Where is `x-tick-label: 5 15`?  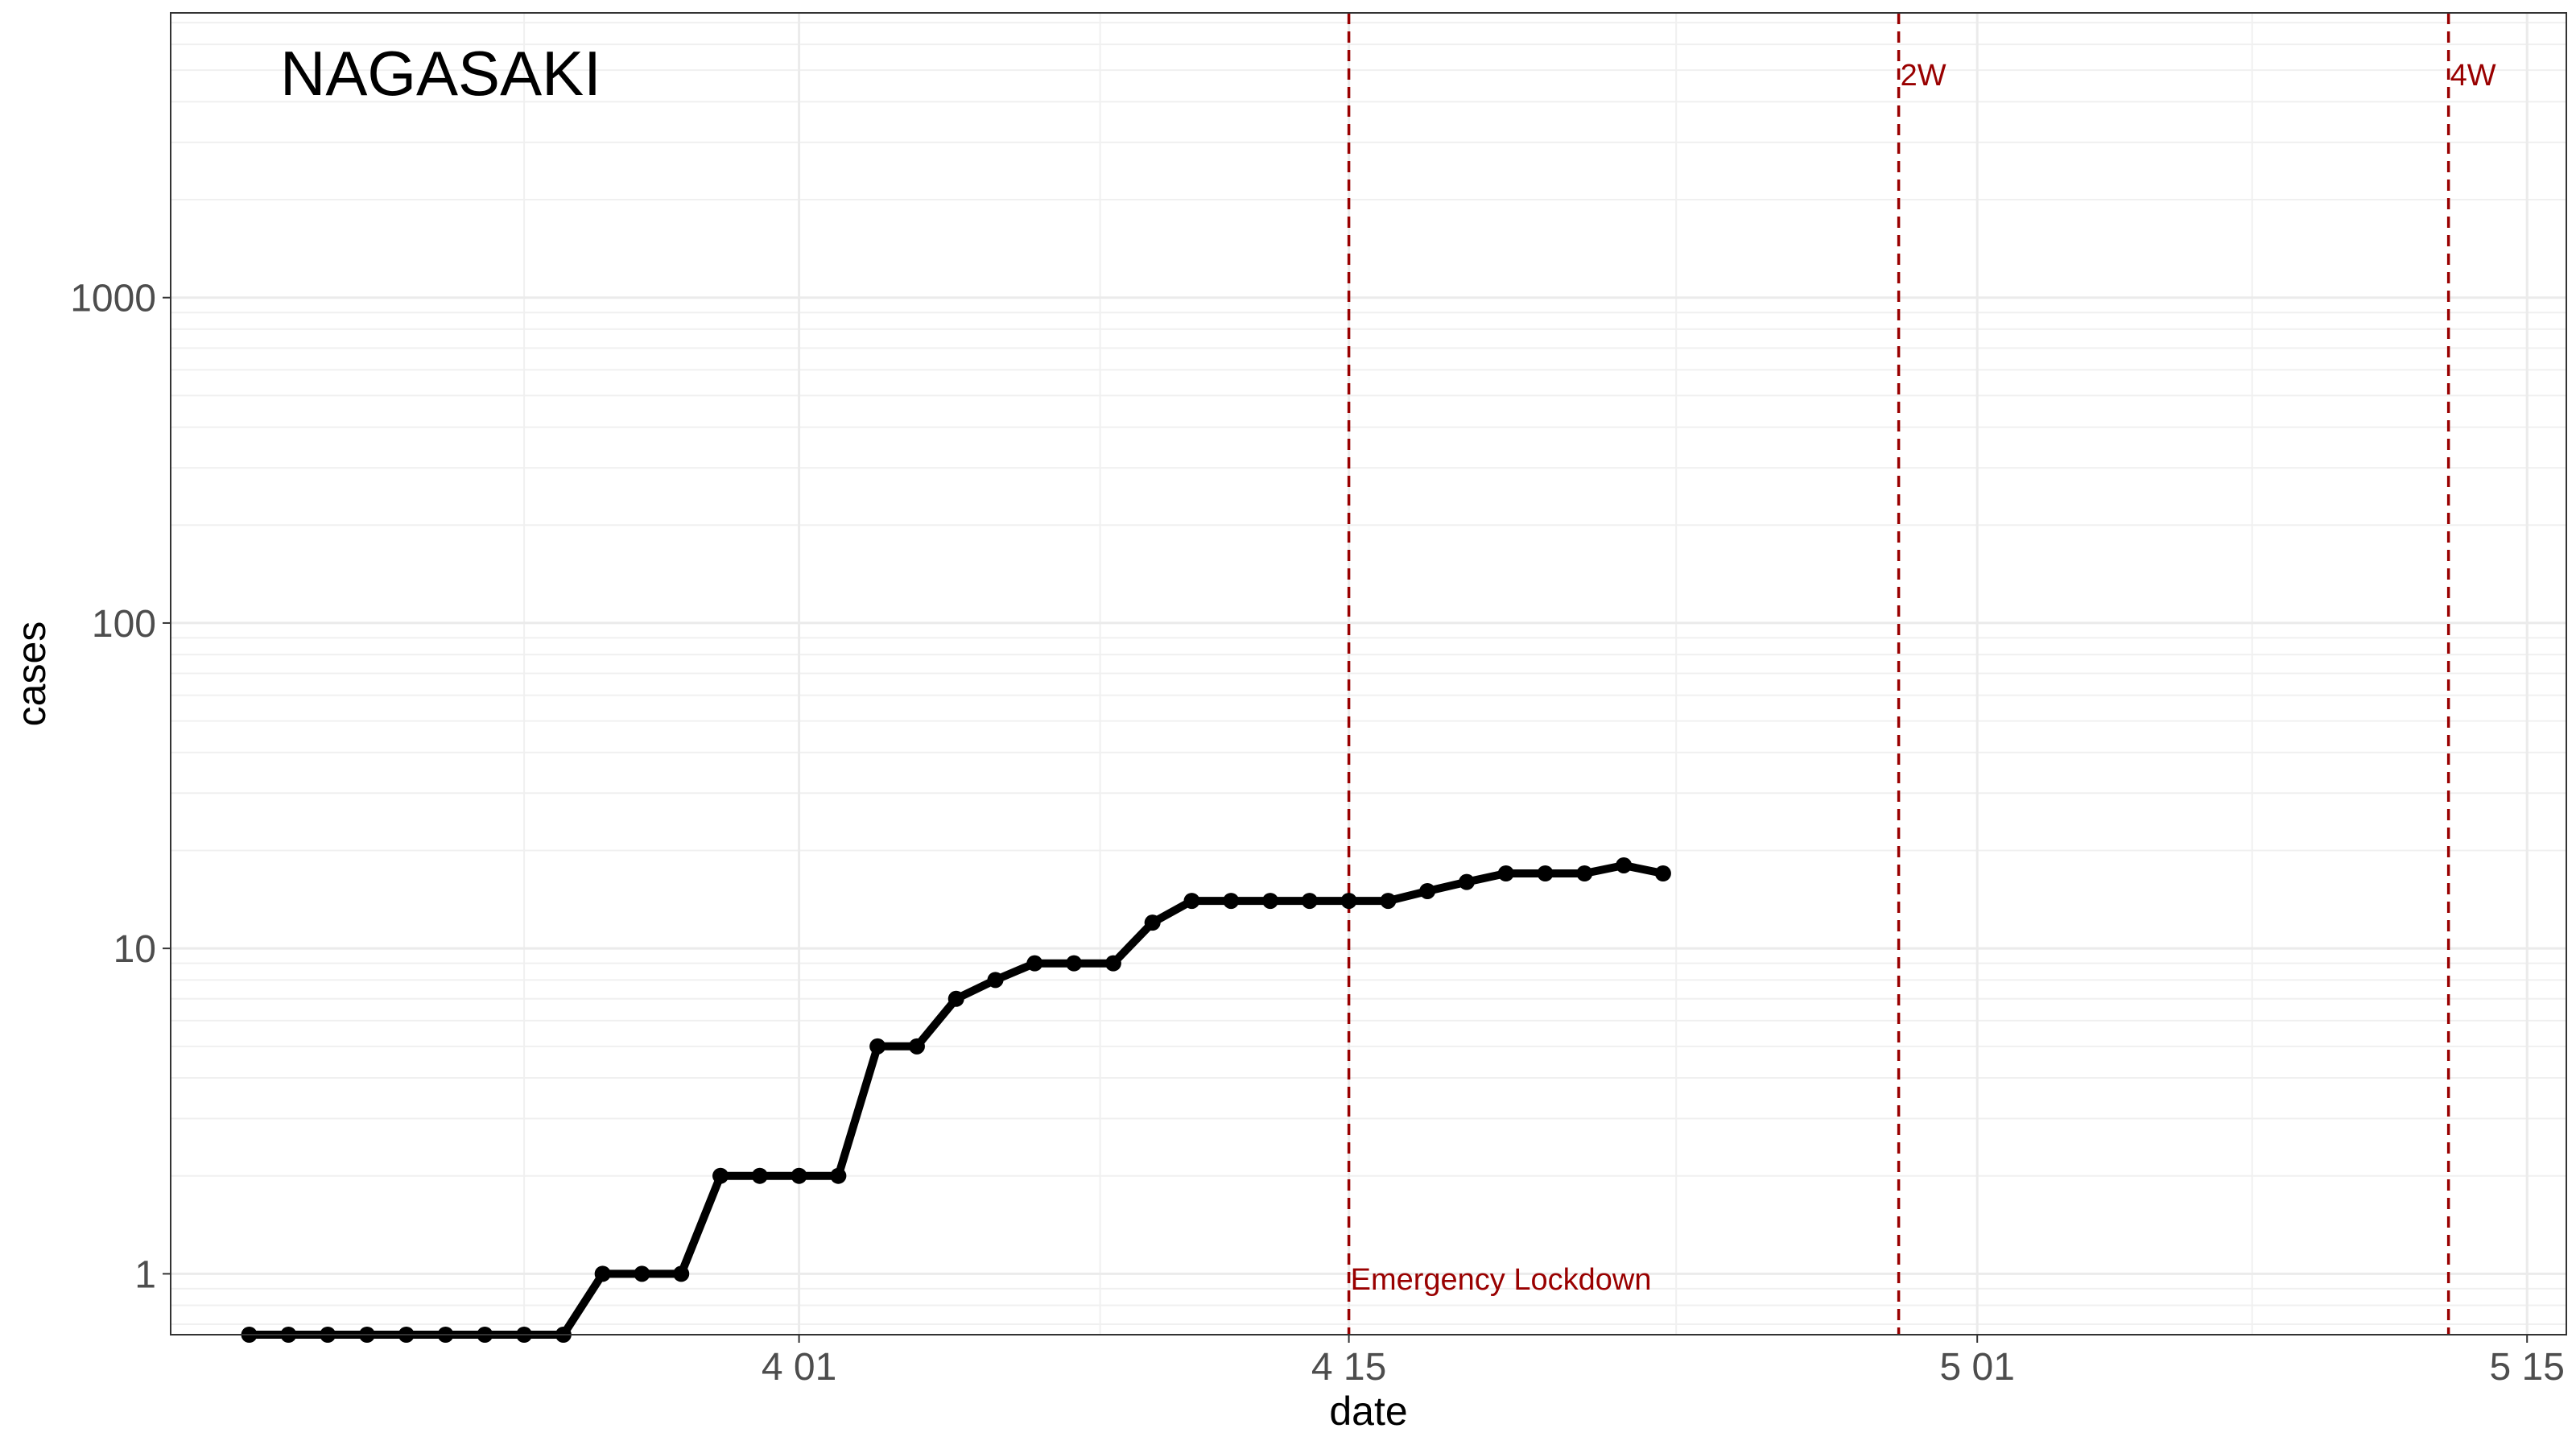 x-tick-label: 5 15 is located at coordinates (2527, 1367).